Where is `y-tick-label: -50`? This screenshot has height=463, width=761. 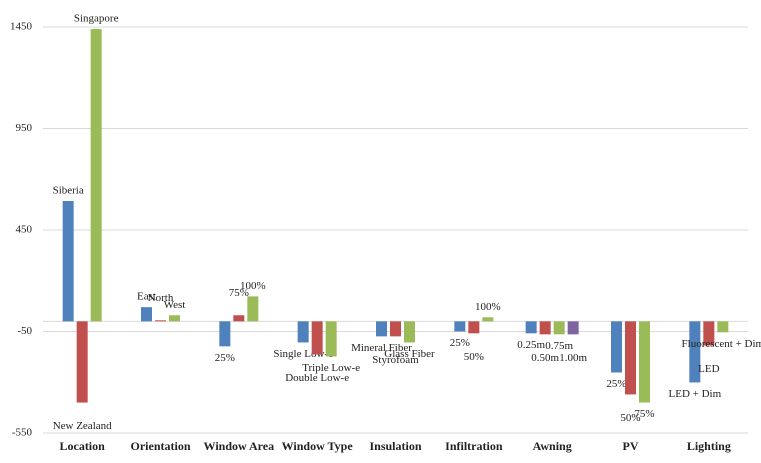
y-tick-label: -50 is located at coordinates (24, 331).